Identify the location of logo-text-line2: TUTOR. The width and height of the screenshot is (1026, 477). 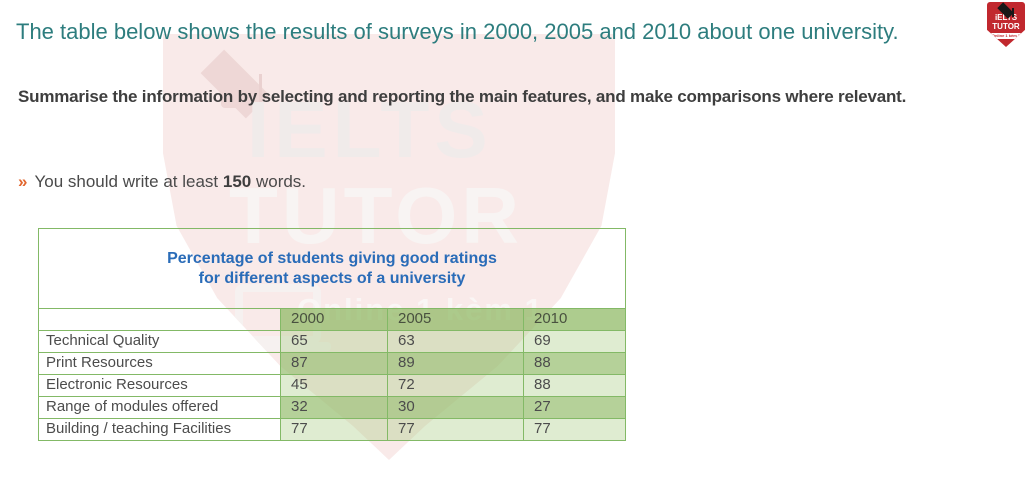
(1006, 26).